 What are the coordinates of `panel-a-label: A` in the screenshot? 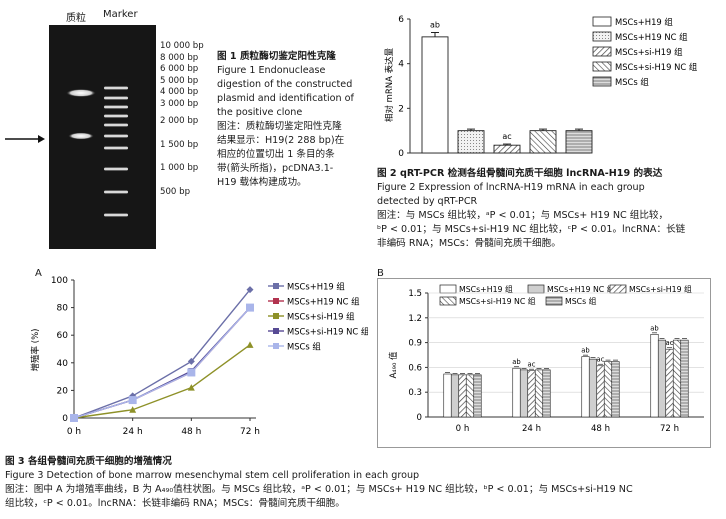 It's located at (38, 273).